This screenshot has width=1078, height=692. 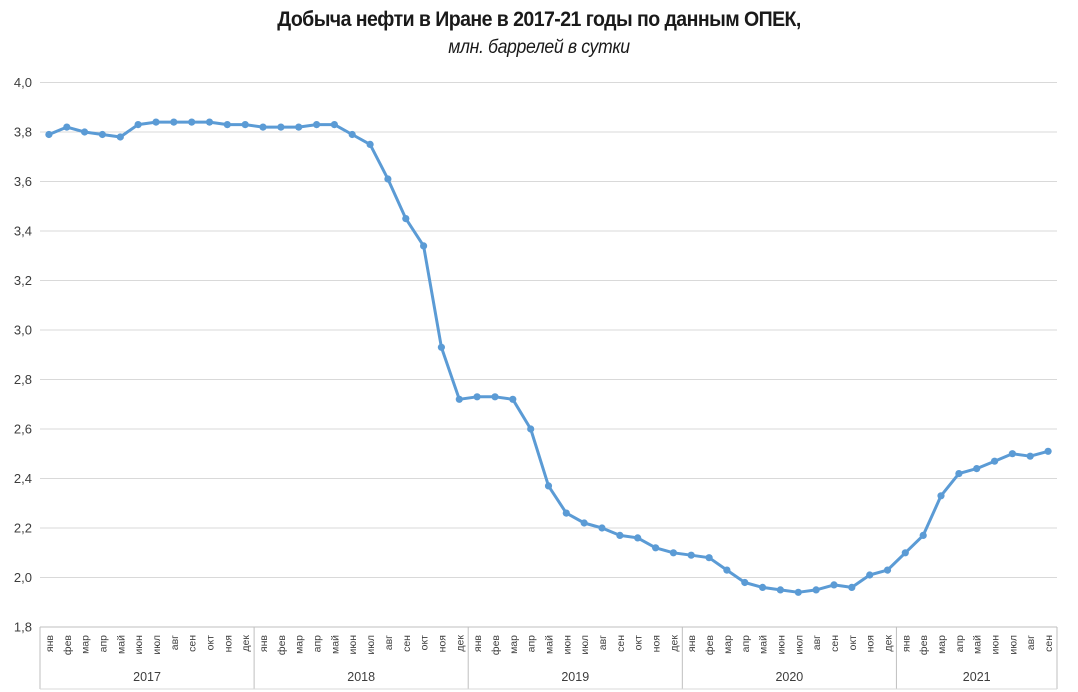 What do you see at coordinates (23, 429) in the screenshot?
I see `y-axis-tick-label: 2,6` at bounding box center [23, 429].